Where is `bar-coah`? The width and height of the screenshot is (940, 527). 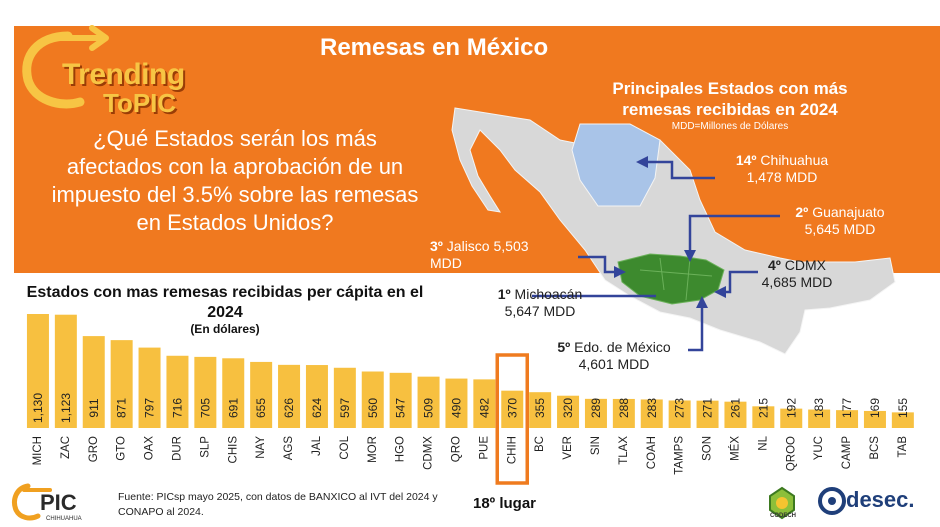
bar-coah is located at coordinates (651, 413).